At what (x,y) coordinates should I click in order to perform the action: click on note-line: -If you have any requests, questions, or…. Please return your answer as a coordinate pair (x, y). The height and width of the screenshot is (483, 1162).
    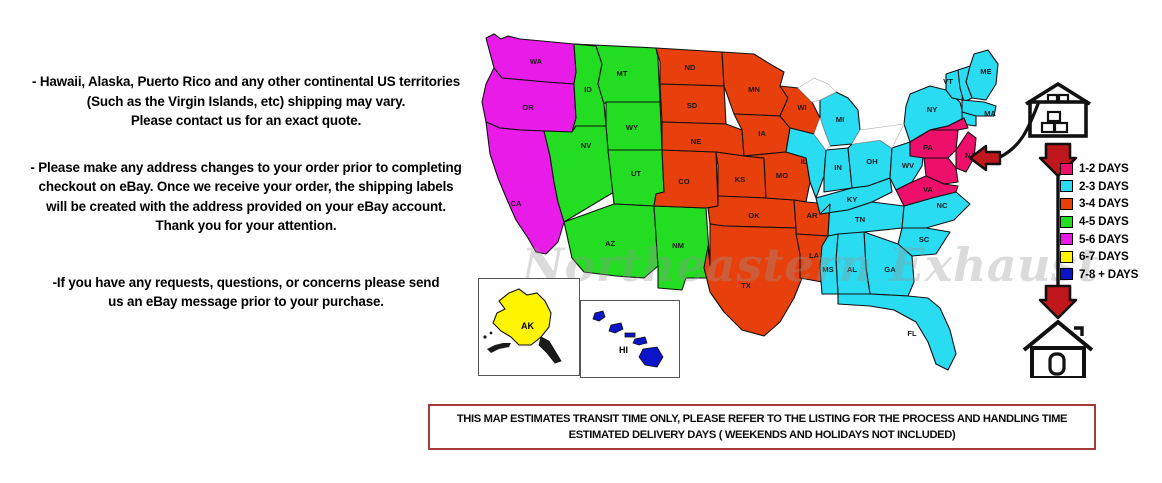
    Looking at the image, I should click on (246, 282).